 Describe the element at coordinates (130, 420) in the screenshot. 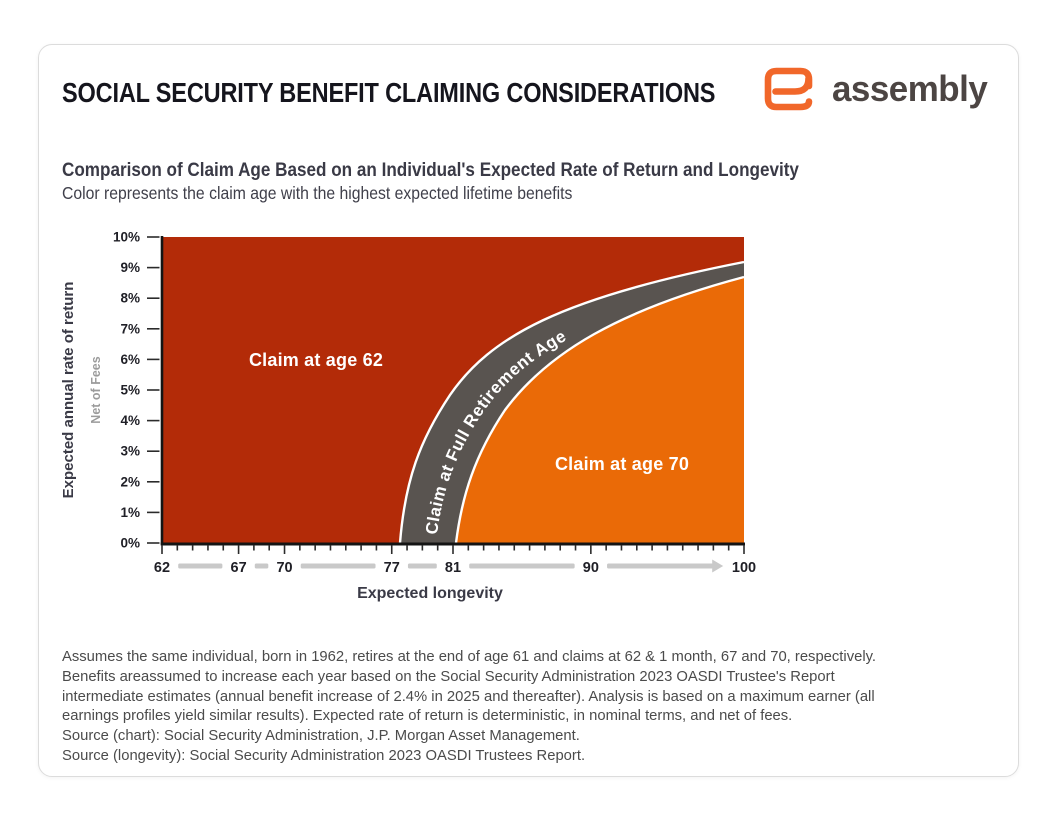

I see `y-tick-label: 4%` at that location.